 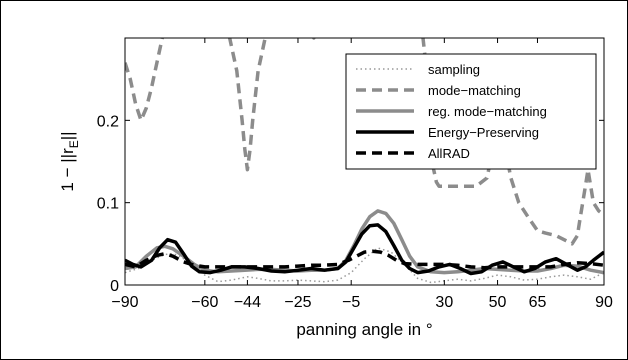 What do you see at coordinates (114, 286) in the screenshot?
I see `y-tick-label: 0` at bounding box center [114, 286].